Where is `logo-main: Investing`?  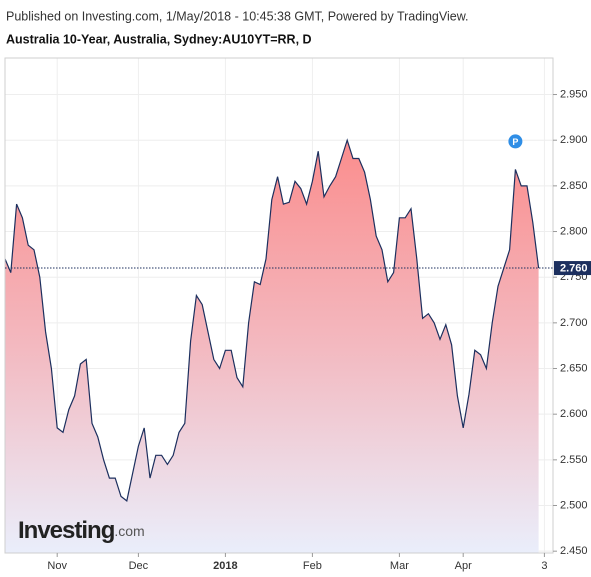 logo-main: Investing is located at coordinates (66, 530).